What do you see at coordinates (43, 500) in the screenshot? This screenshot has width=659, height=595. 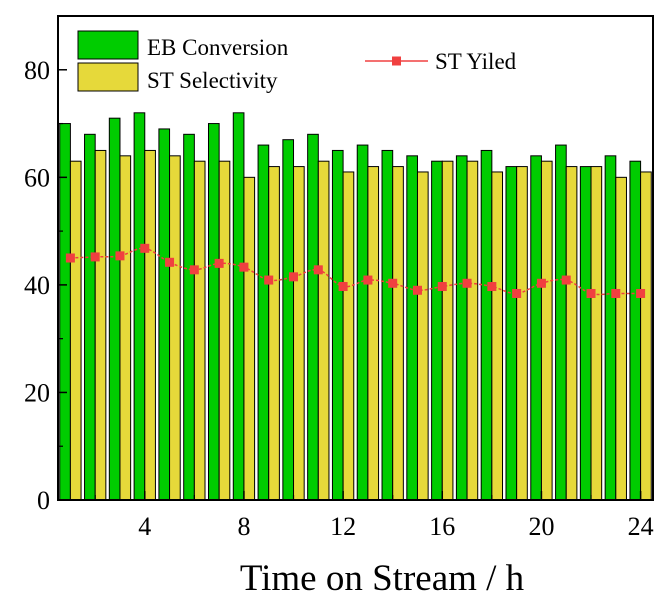 I see `y-tick-label-0: 0` at bounding box center [43, 500].